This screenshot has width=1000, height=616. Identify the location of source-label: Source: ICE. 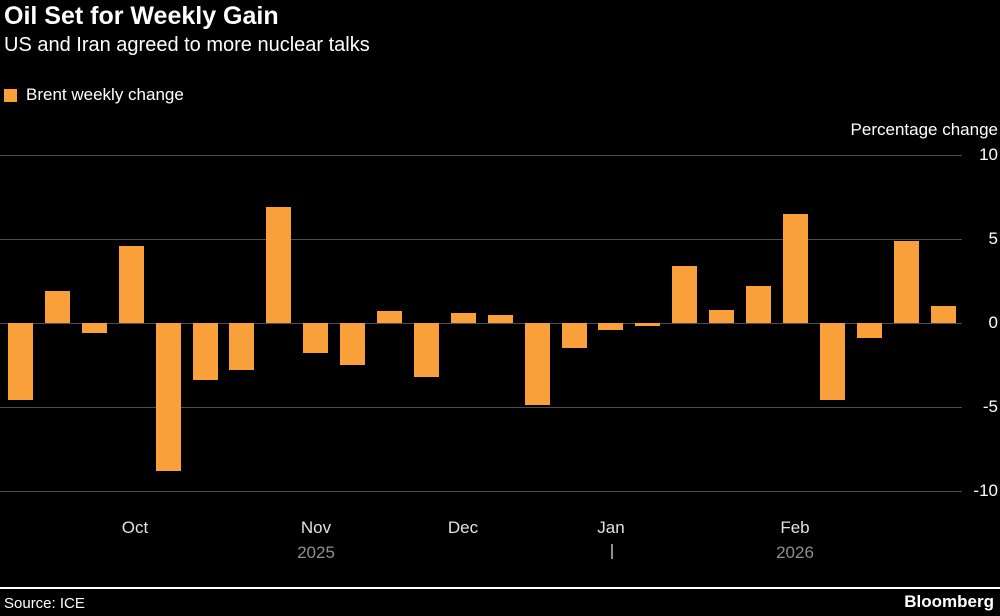
(44, 603).